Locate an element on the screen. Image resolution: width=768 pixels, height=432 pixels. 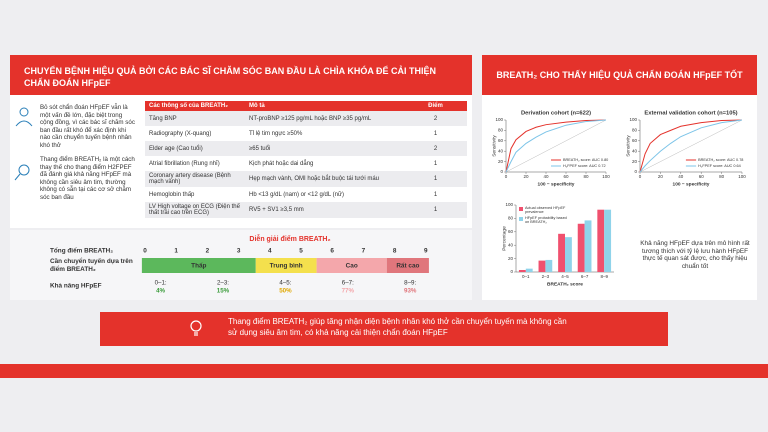
chart-title: External validation cohort (n=105) is located at coordinates (690, 114).